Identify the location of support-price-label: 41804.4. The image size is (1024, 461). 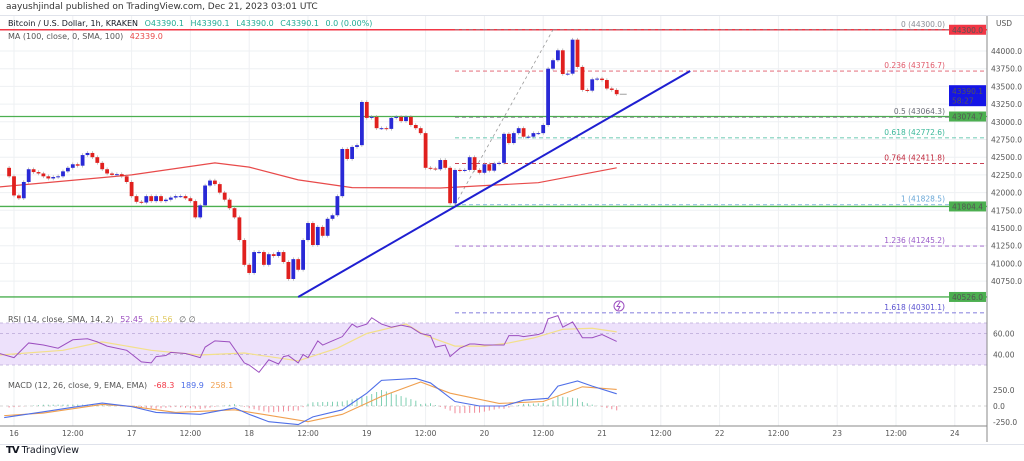
(967, 206).